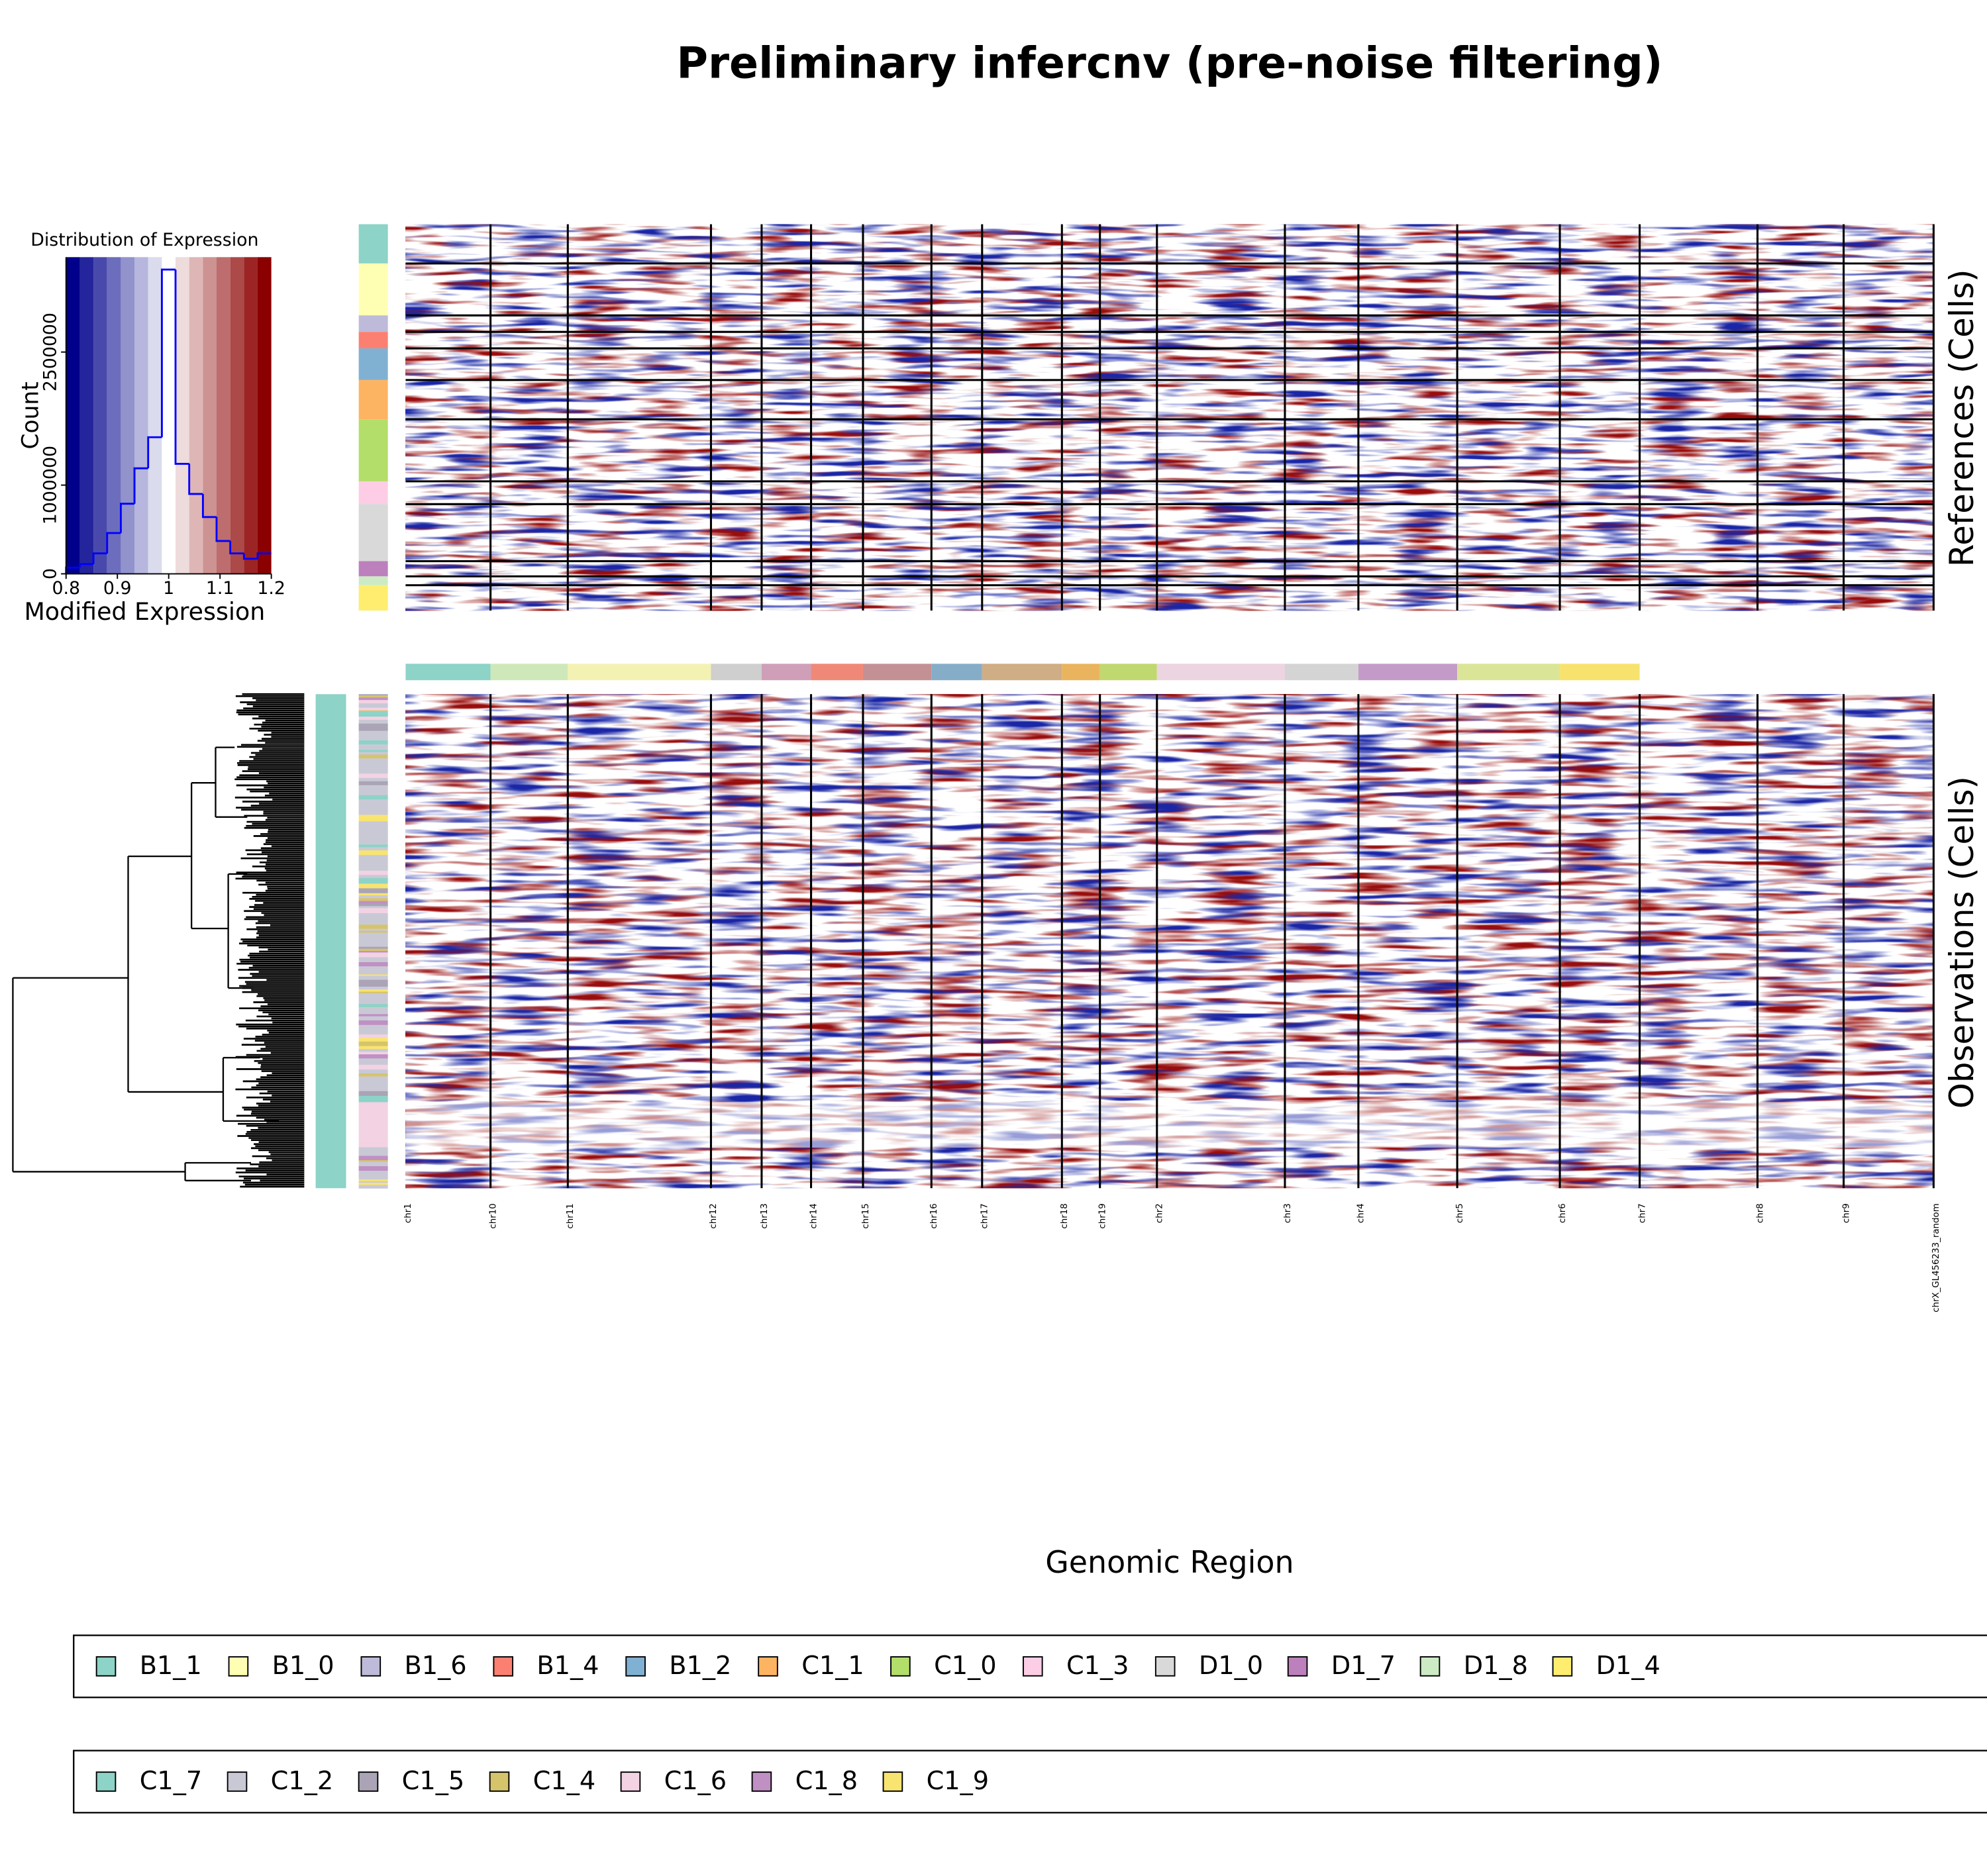  I want to click on chromosome-label: chr4, so click(1361, 1213).